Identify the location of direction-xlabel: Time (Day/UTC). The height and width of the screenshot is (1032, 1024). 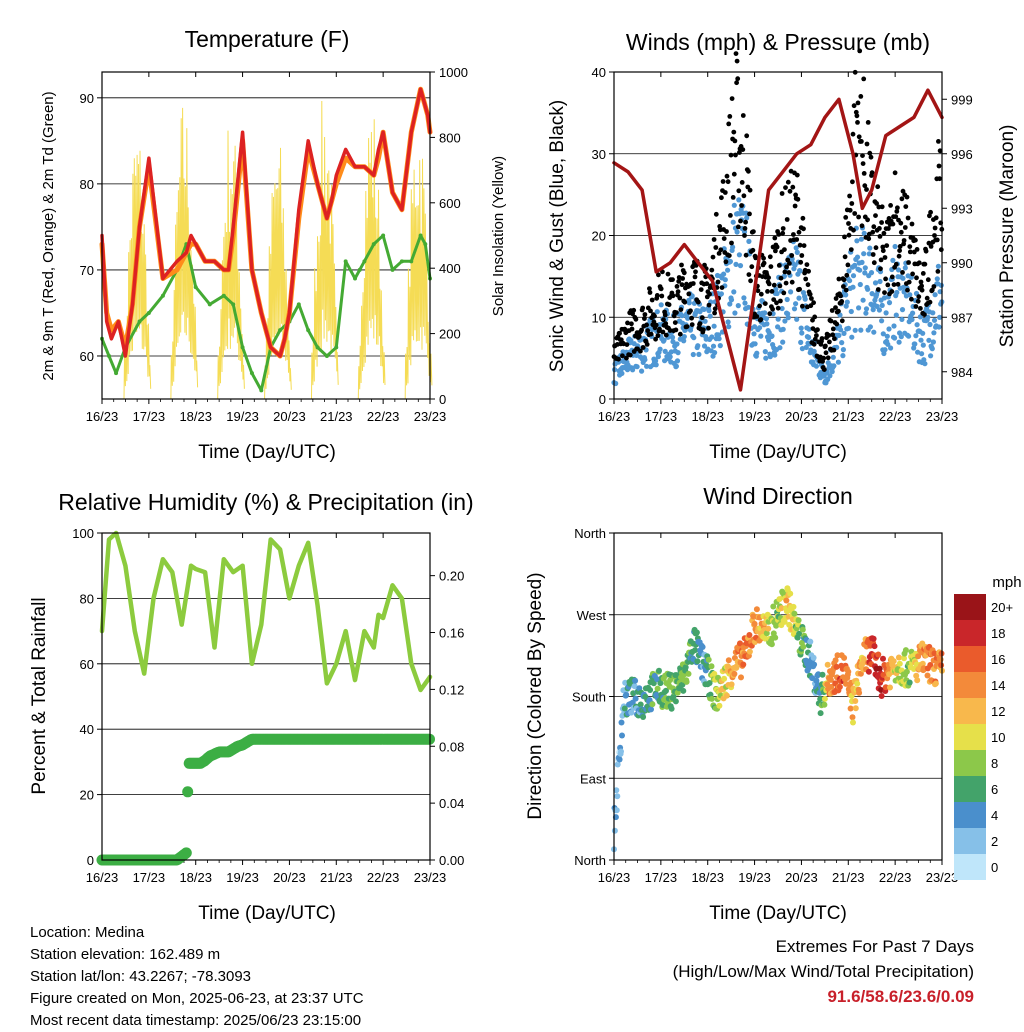
(778, 913).